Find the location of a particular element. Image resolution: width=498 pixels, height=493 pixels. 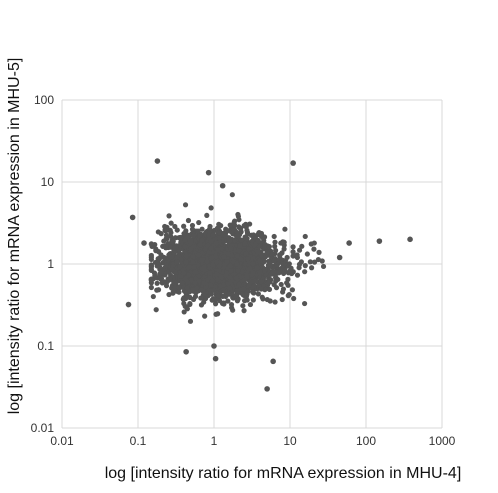

y-tick-label: 0.01 is located at coordinates (43, 428).